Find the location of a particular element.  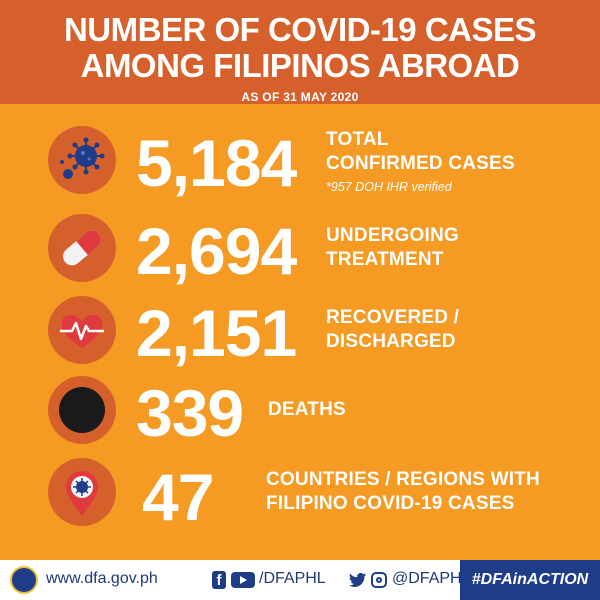

stat-row-deaths: 339 DEATHS is located at coordinates (300, 416).